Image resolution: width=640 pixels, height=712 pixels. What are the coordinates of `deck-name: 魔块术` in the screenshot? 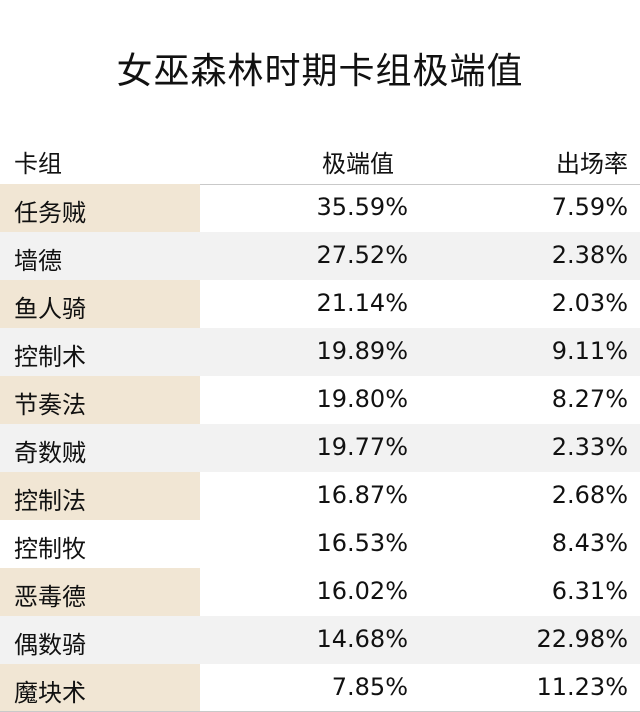 It's located at (50, 693).